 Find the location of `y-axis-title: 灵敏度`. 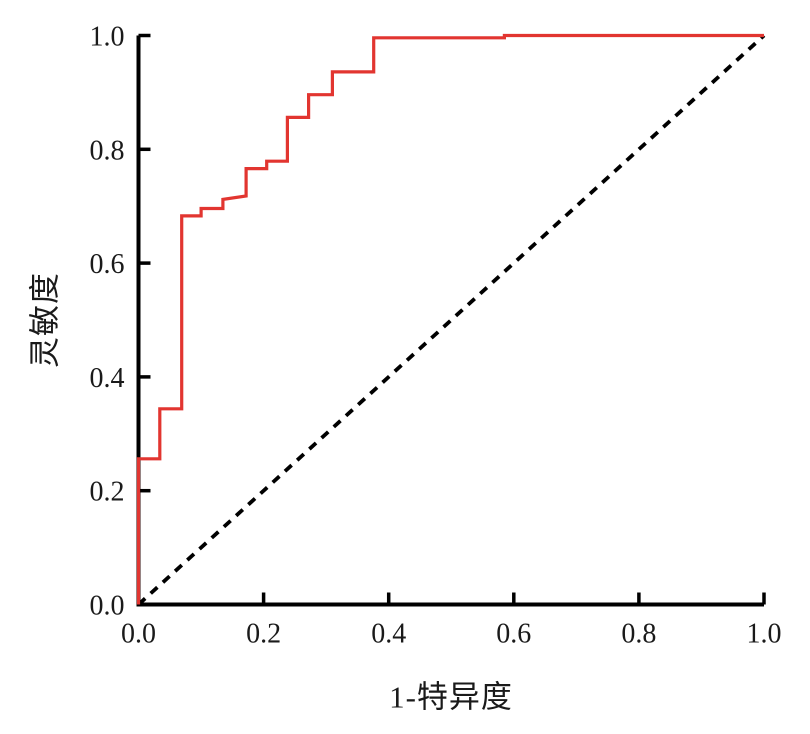

y-axis-title: 灵敏度 is located at coordinates (45, 320).